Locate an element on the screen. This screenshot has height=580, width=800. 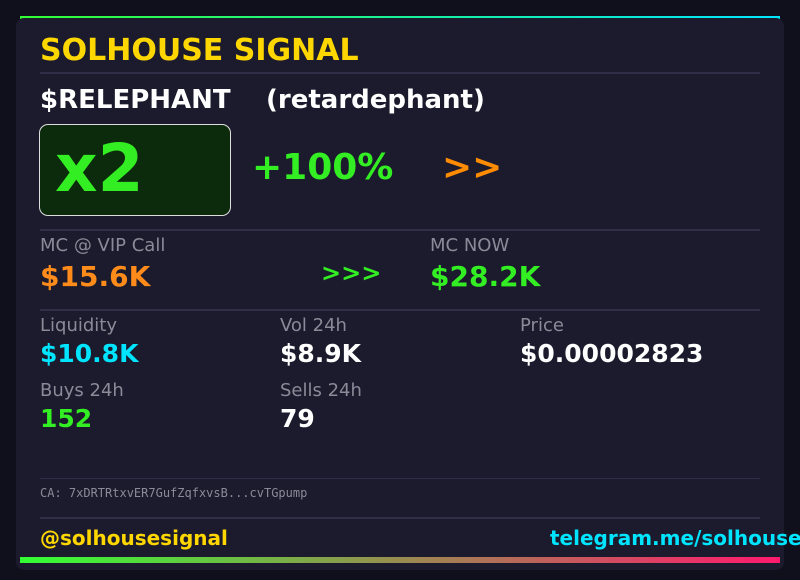
contract-address: CA: 7xDRTRtxvER7GufZqfxvsB...cvTGpump is located at coordinates (174, 493).